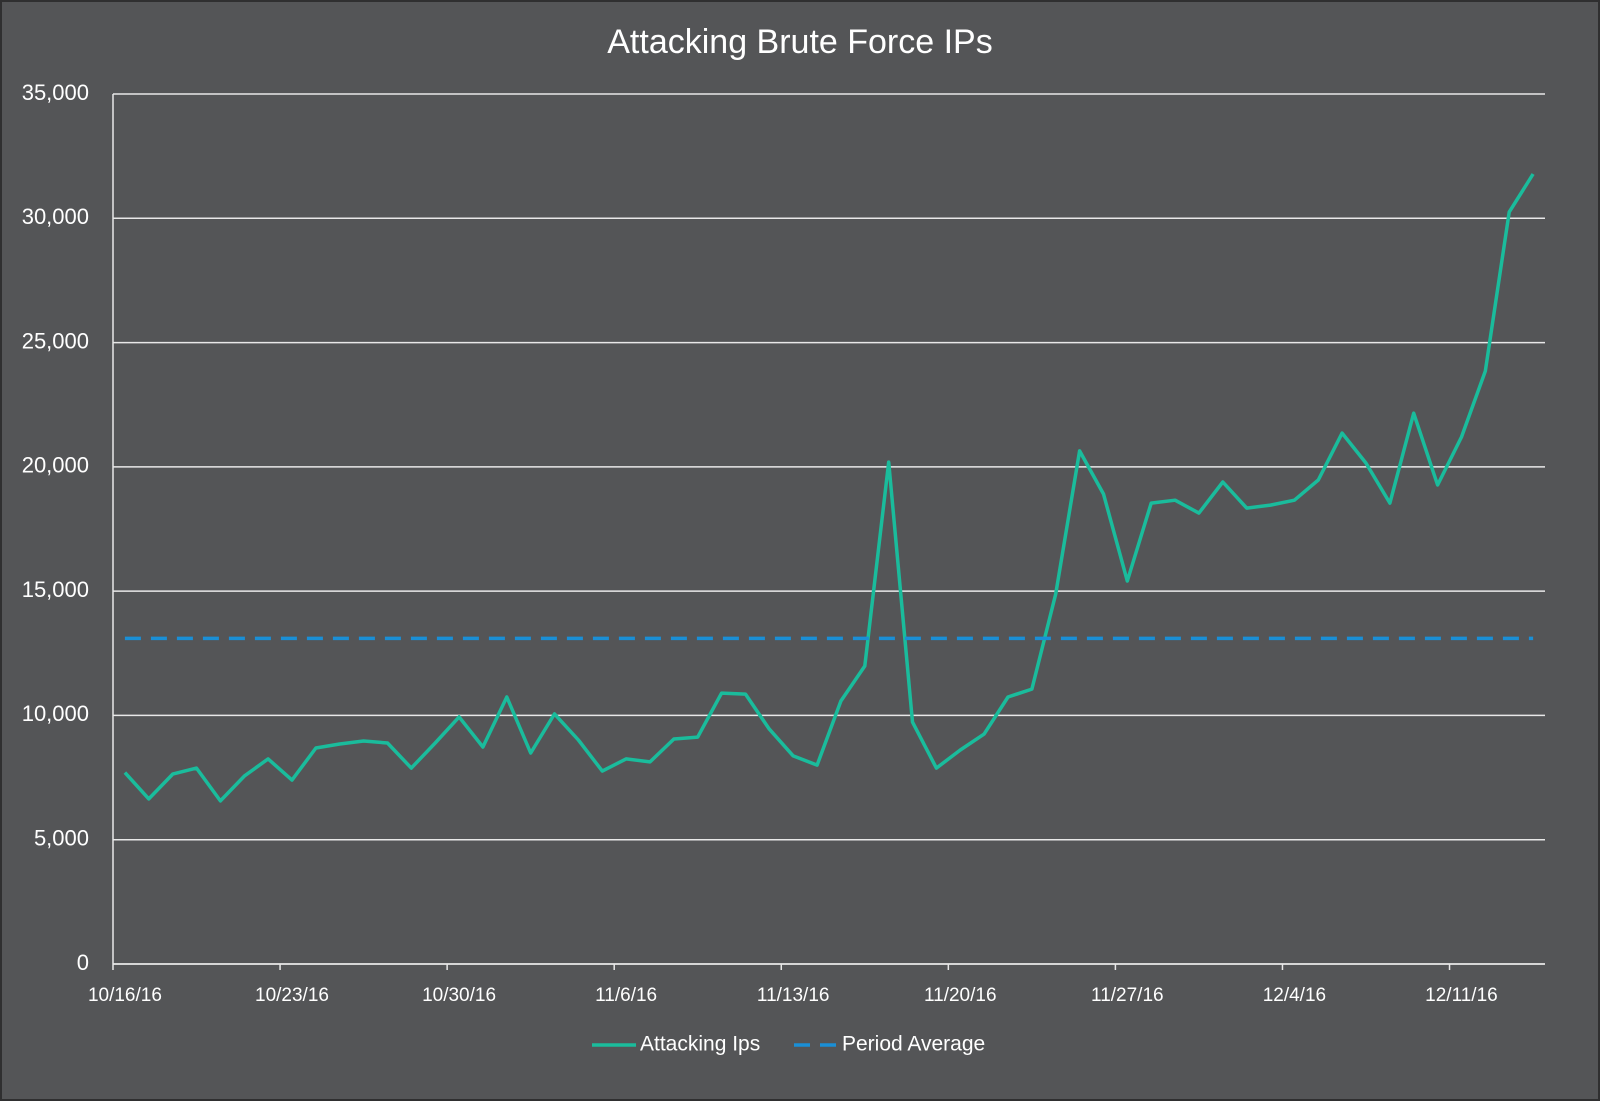 The image size is (1600, 1101). I want to click on x-tick-label: 11/6/16, so click(626, 995).